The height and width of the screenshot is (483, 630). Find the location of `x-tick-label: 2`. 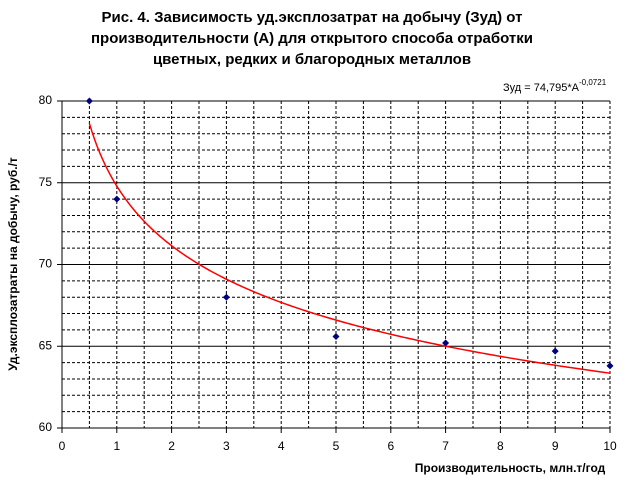

x-tick-label: 2 is located at coordinates (171, 446).